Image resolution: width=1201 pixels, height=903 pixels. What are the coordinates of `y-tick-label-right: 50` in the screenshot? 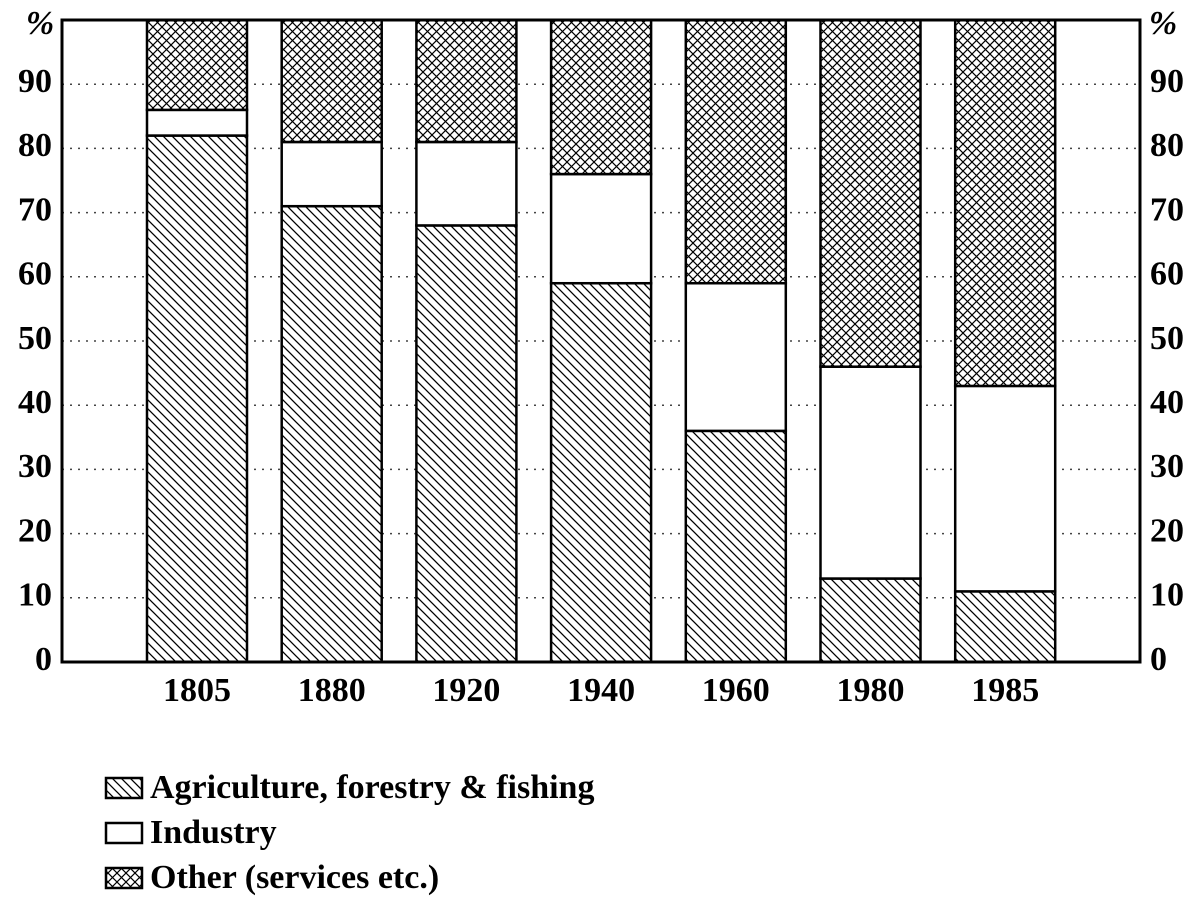 It's located at (1167, 338).